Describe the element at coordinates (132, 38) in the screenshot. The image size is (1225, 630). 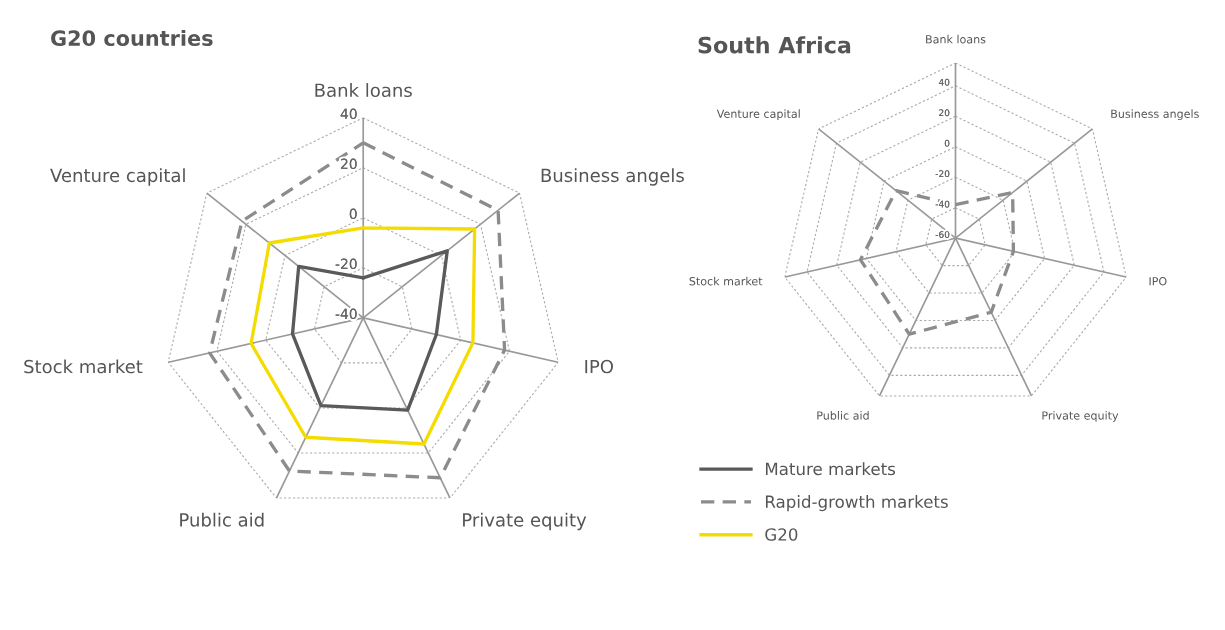
I see `chart-title: G20 countries` at that location.